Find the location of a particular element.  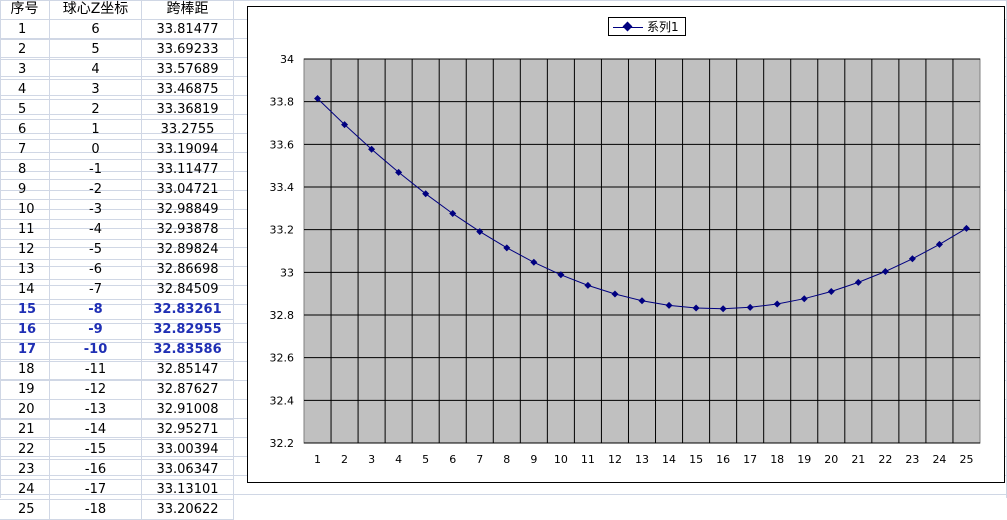

cell-z-coordinate: -11 is located at coordinates (95, 369).